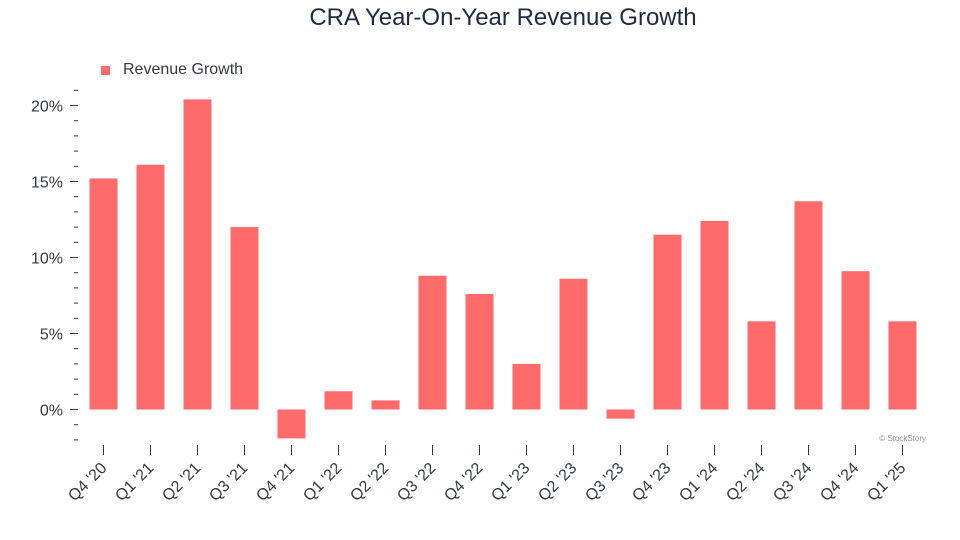  What do you see at coordinates (105, 70) in the screenshot?
I see `legend-swatch` at bounding box center [105, 70].